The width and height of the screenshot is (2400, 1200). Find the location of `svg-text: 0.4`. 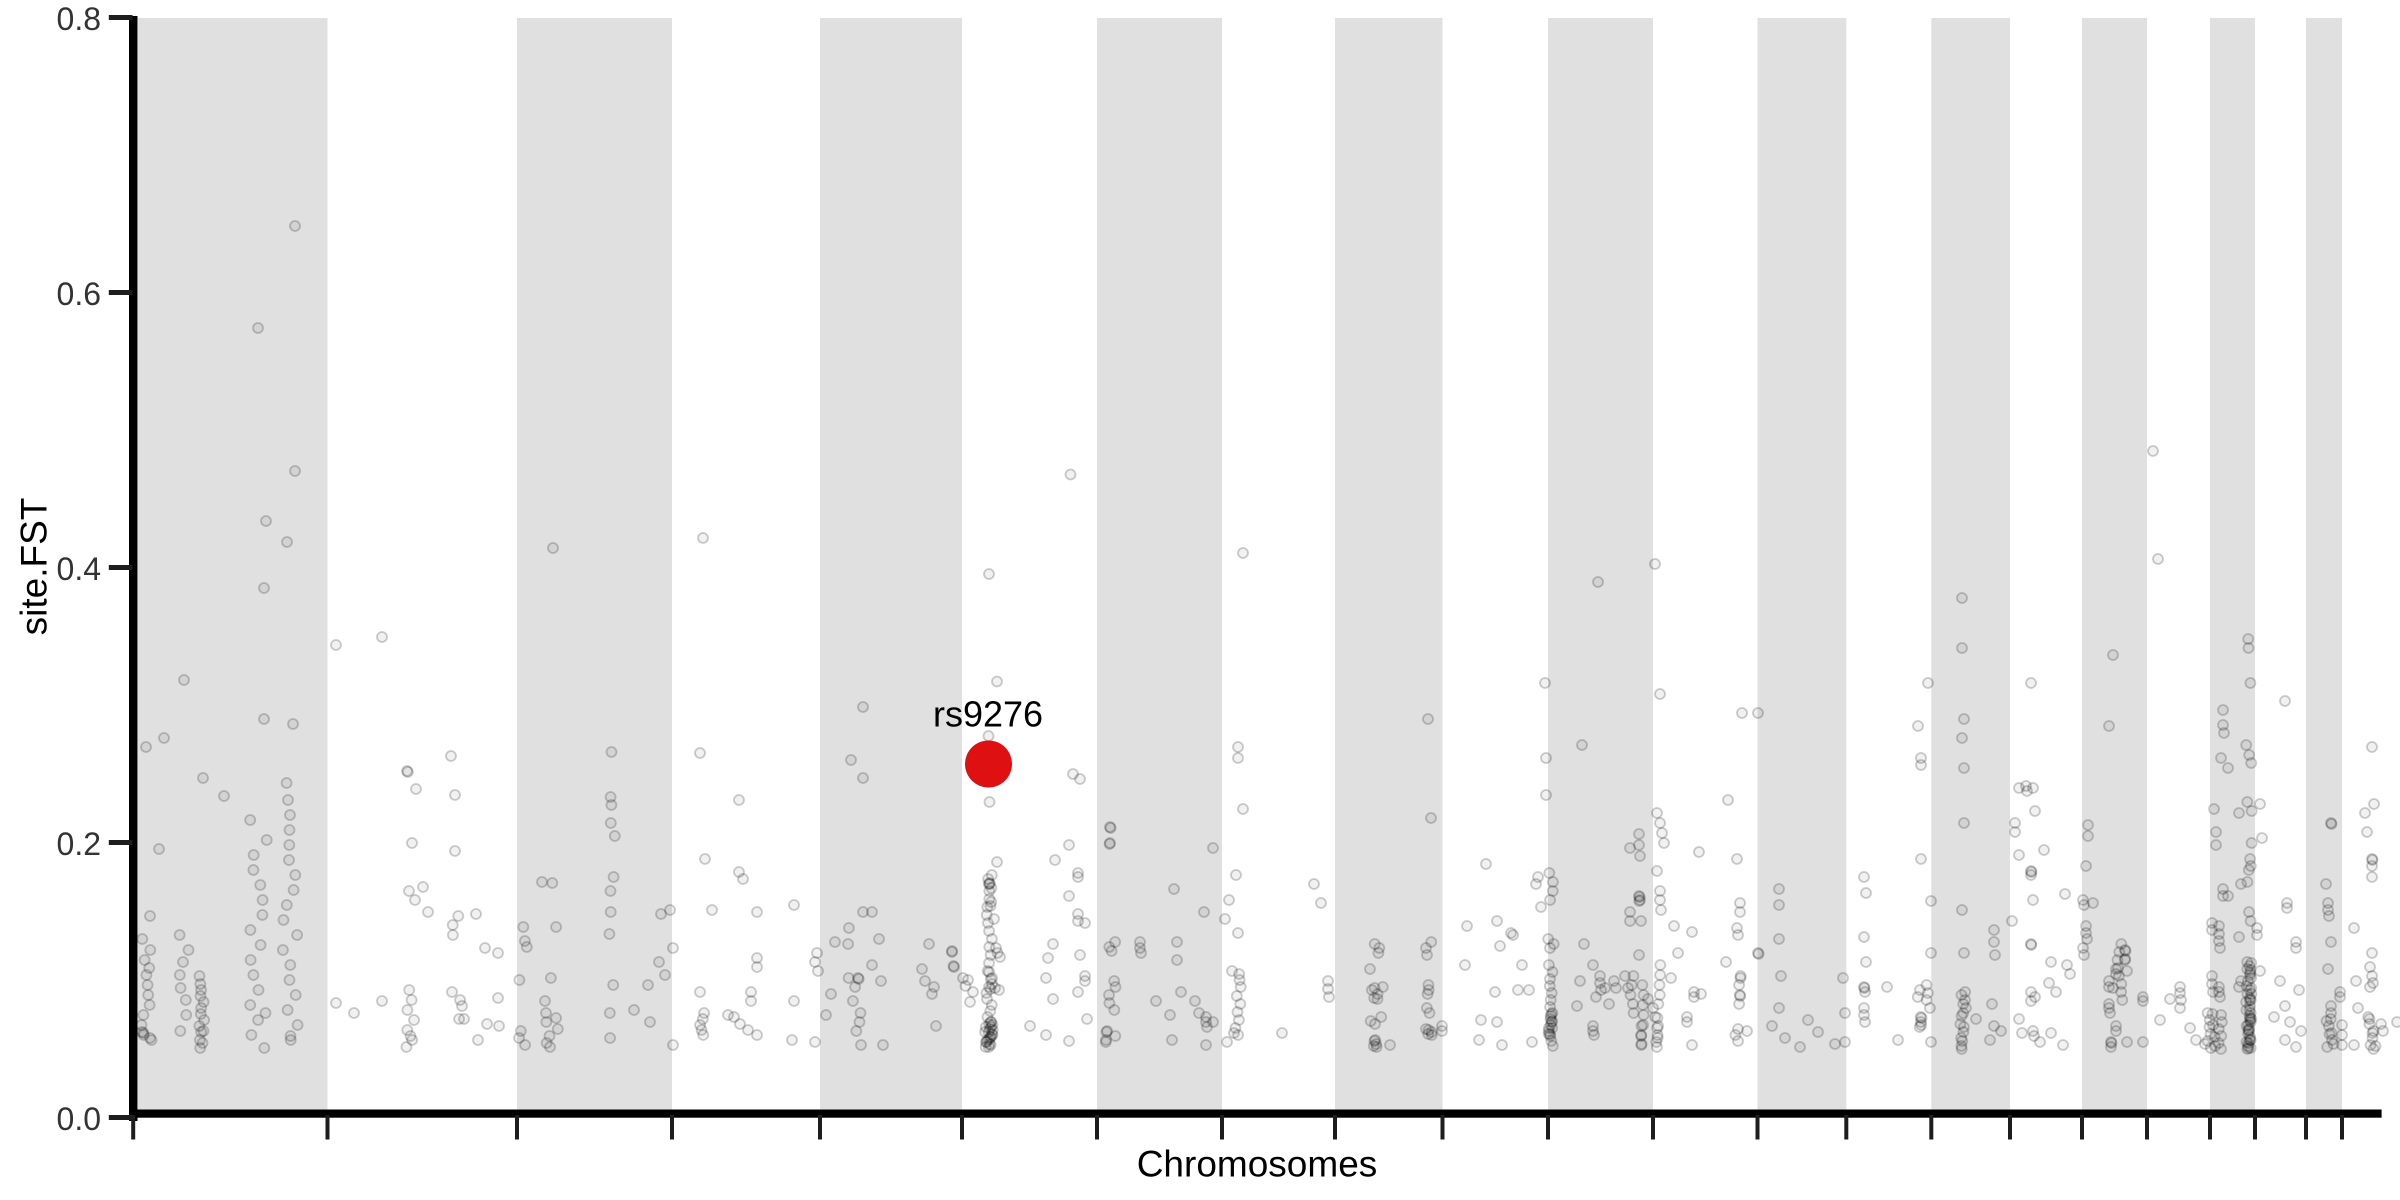

svg-text: 0.4 is located at coordinates (79, 569).